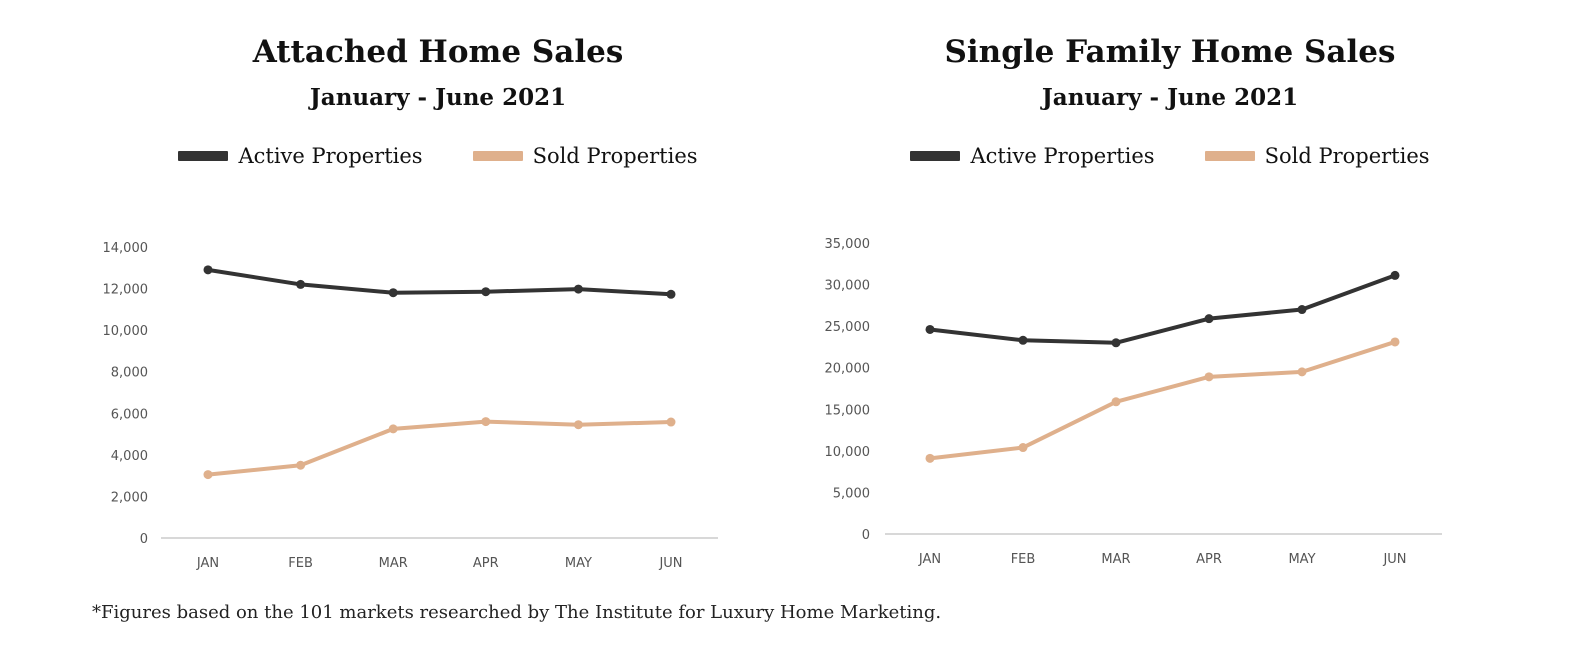 This screenshot has width=1594, height=658. I want to click on y-tick-label: 2,000, so click(129, 497).